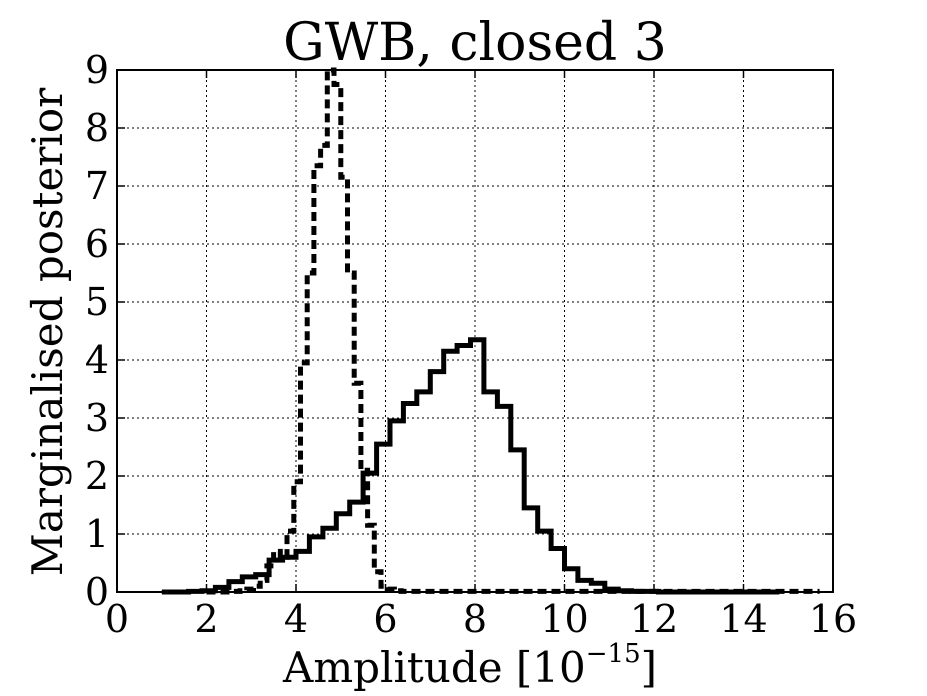 This screenshot has width=927, height=696. I want to click on x-axis-label-close: ], so click(649, 667).